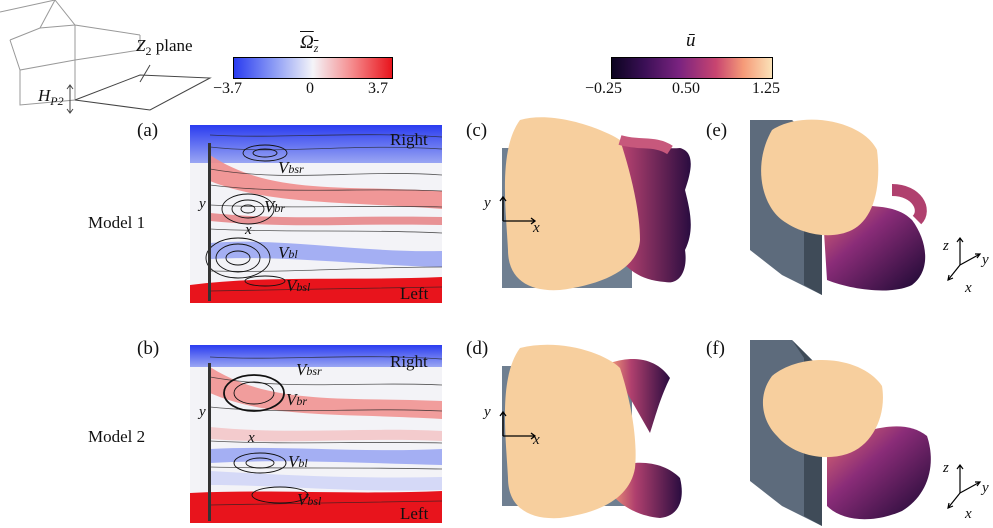 This screenshot has width=993, height=528. I want to click on inset-sketch: Z2 plane HP2, so click(115, 62).